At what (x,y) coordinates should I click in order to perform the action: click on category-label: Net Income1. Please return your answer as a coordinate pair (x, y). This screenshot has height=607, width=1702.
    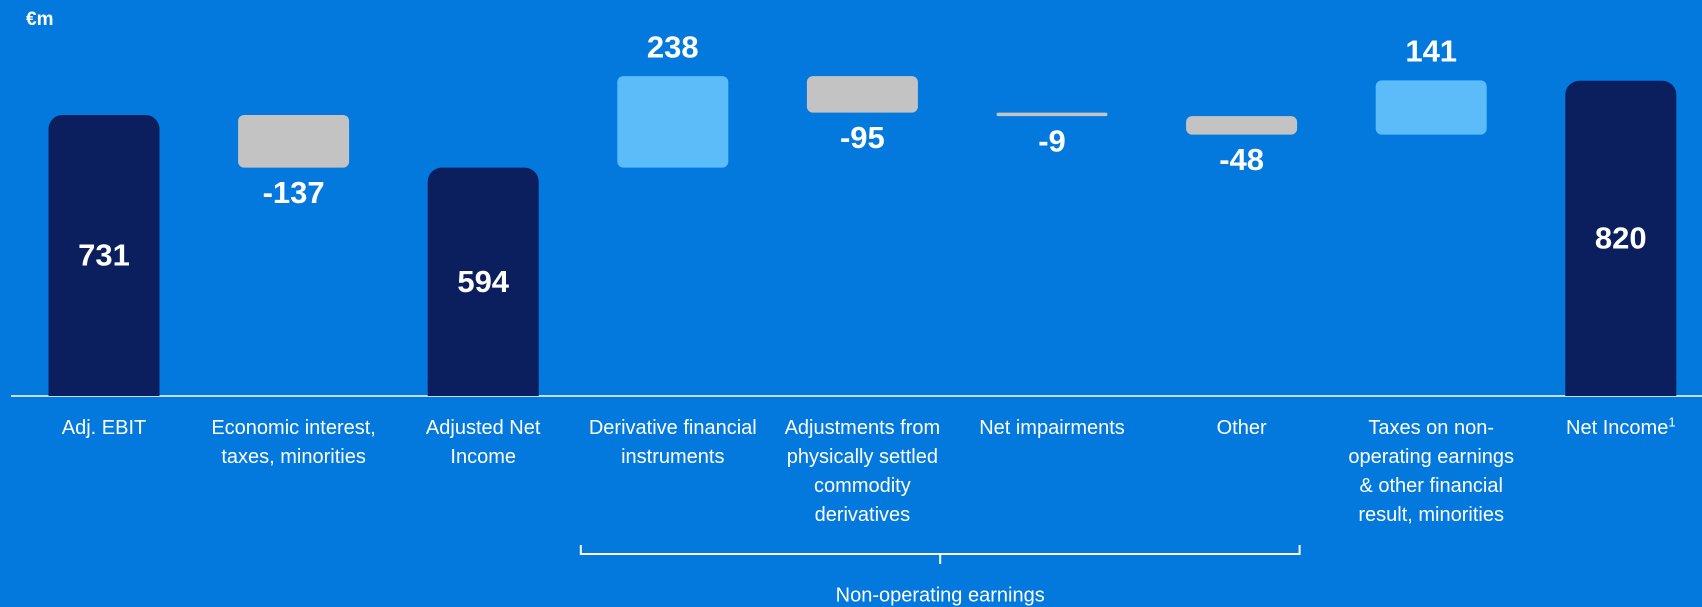
    Looking at the image, I should click on (1617, 428).